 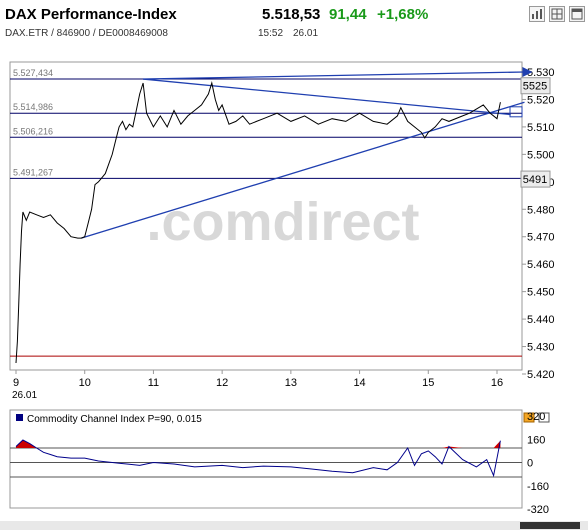 I want to click on instrument-title: DAX Performance-Index, so click(x=91, y=14).